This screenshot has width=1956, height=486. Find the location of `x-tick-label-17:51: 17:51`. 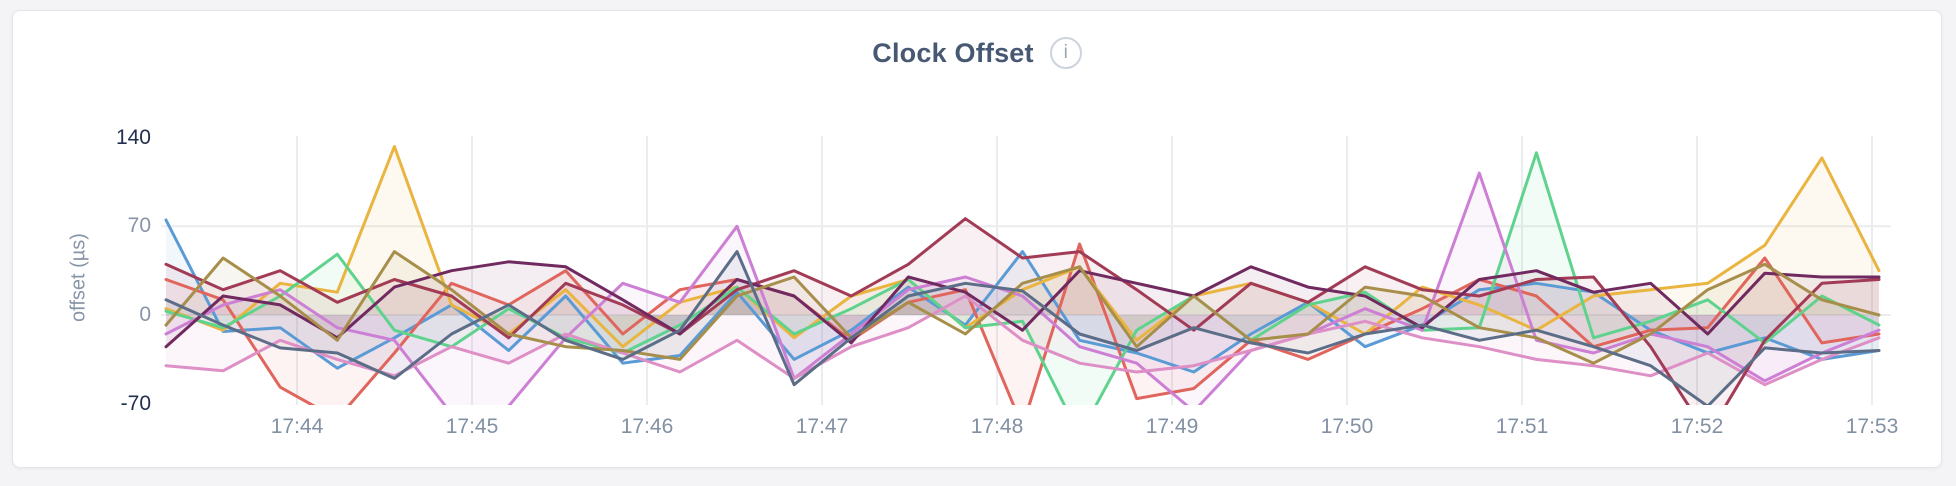

x-tick-label-17:51: 17:51 is located at coordinates (1522, 426).